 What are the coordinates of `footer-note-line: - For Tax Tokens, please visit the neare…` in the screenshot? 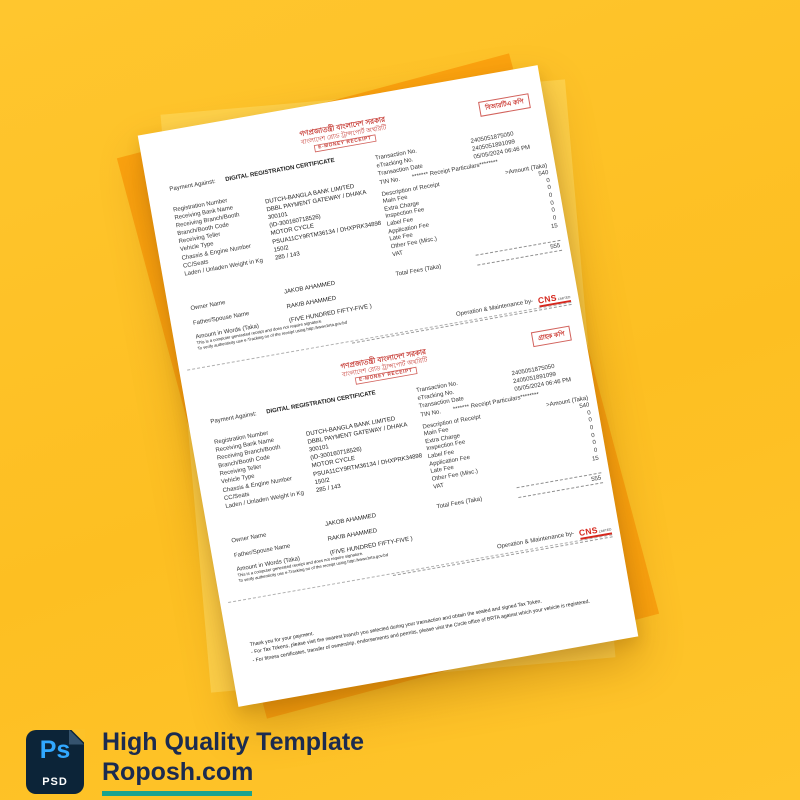 It's located at (396, 627).